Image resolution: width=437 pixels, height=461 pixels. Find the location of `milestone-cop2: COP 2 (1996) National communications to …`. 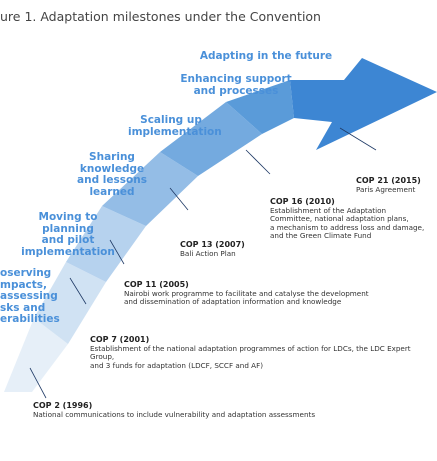

milestone-cop2: COP 2 (1996) National communications to … is located at coordinates (233, 410).